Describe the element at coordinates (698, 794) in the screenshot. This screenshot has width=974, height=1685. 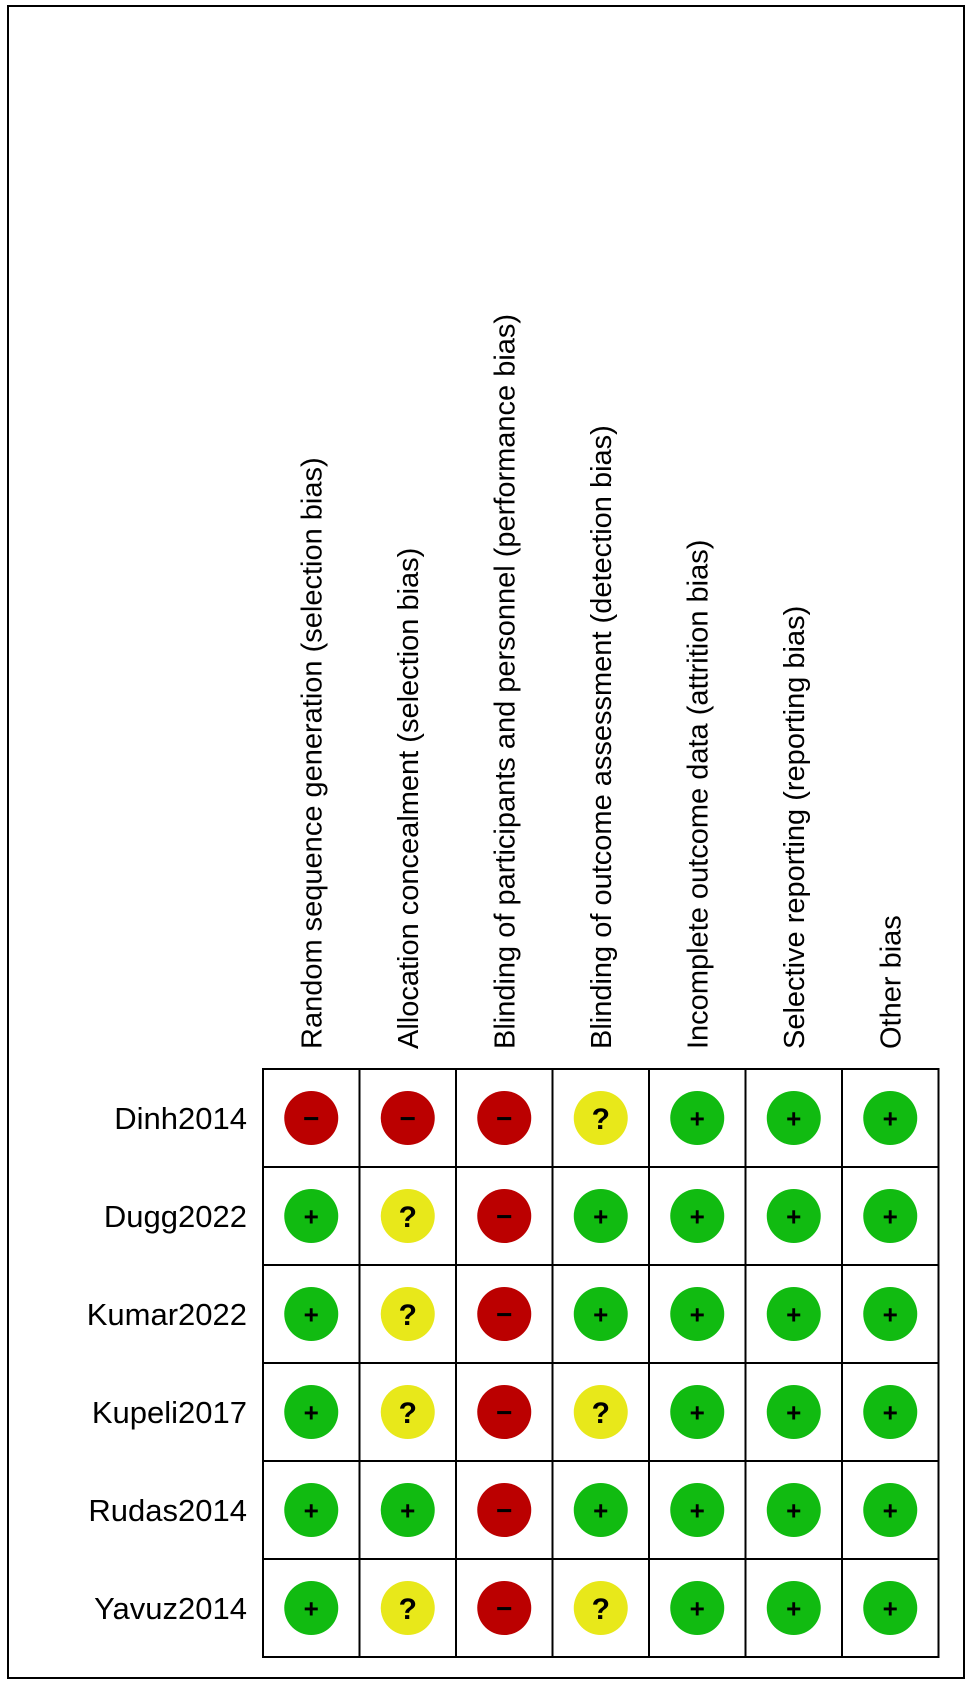
I see `column-label: Incomplete outcome data (attrition bias)` at that location.